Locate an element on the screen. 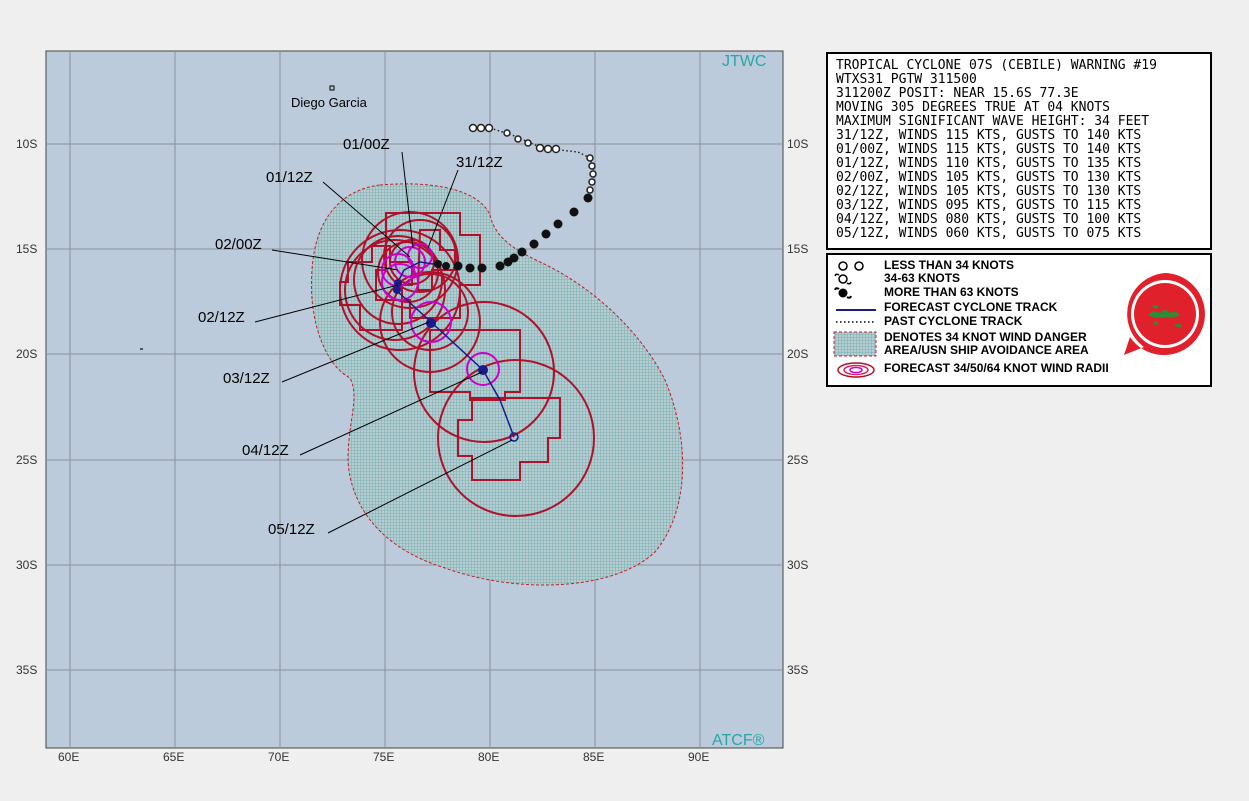 Image resolution: width=1249 pixels, height=801 pixels. warning-line: MAXIMUM SIGNIFICANT WAVE HEIGHT: 34 FEET is located at coordinates (993, 121).